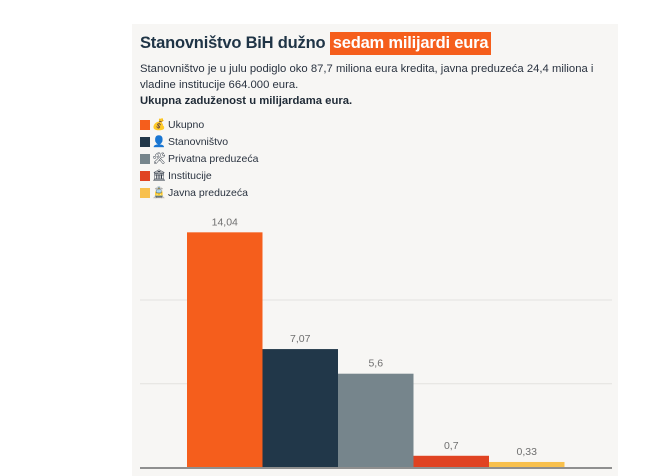 Image resolution: width=654 pixels, height=476 pixels. I want to click on bar-stanovni-tvo, so click(300, 408).